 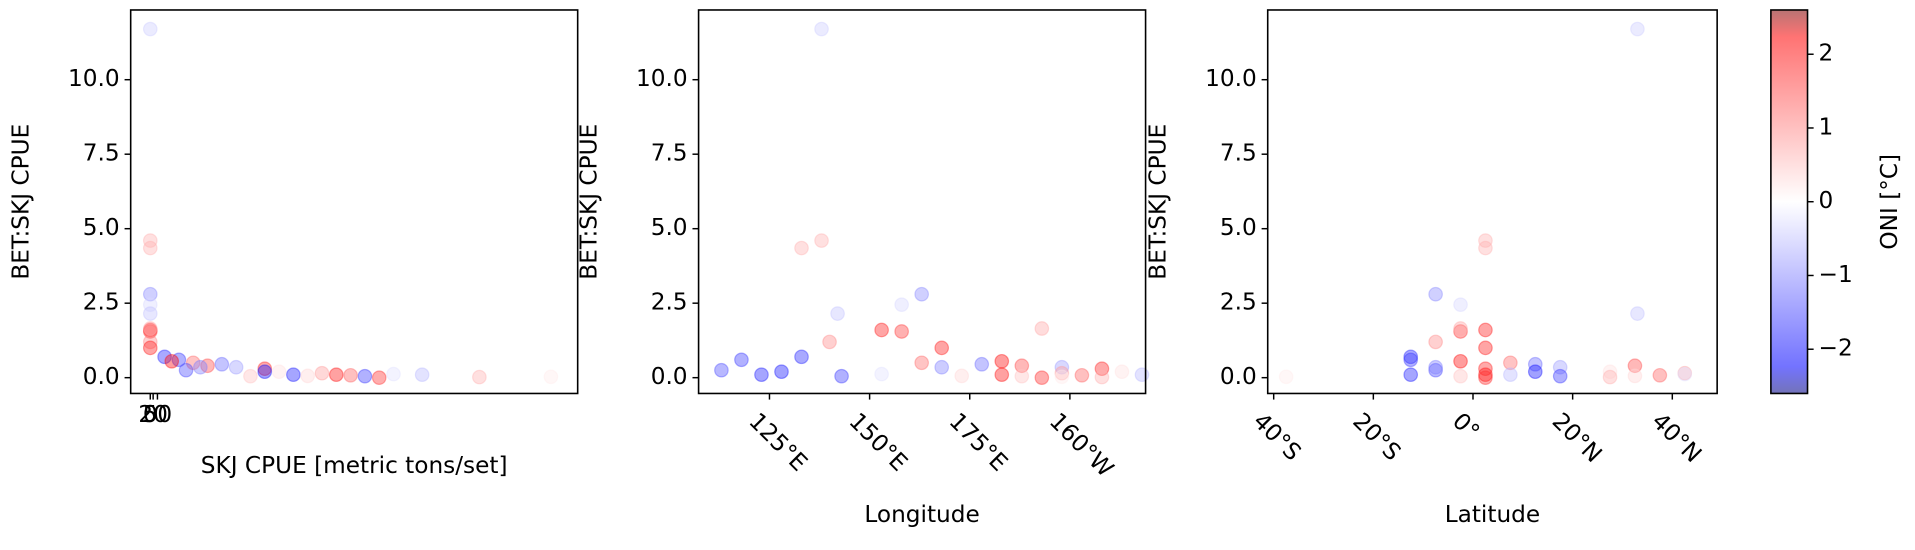 I want to click on x-tick-label: 40°S, so click(x=1277, y=437).